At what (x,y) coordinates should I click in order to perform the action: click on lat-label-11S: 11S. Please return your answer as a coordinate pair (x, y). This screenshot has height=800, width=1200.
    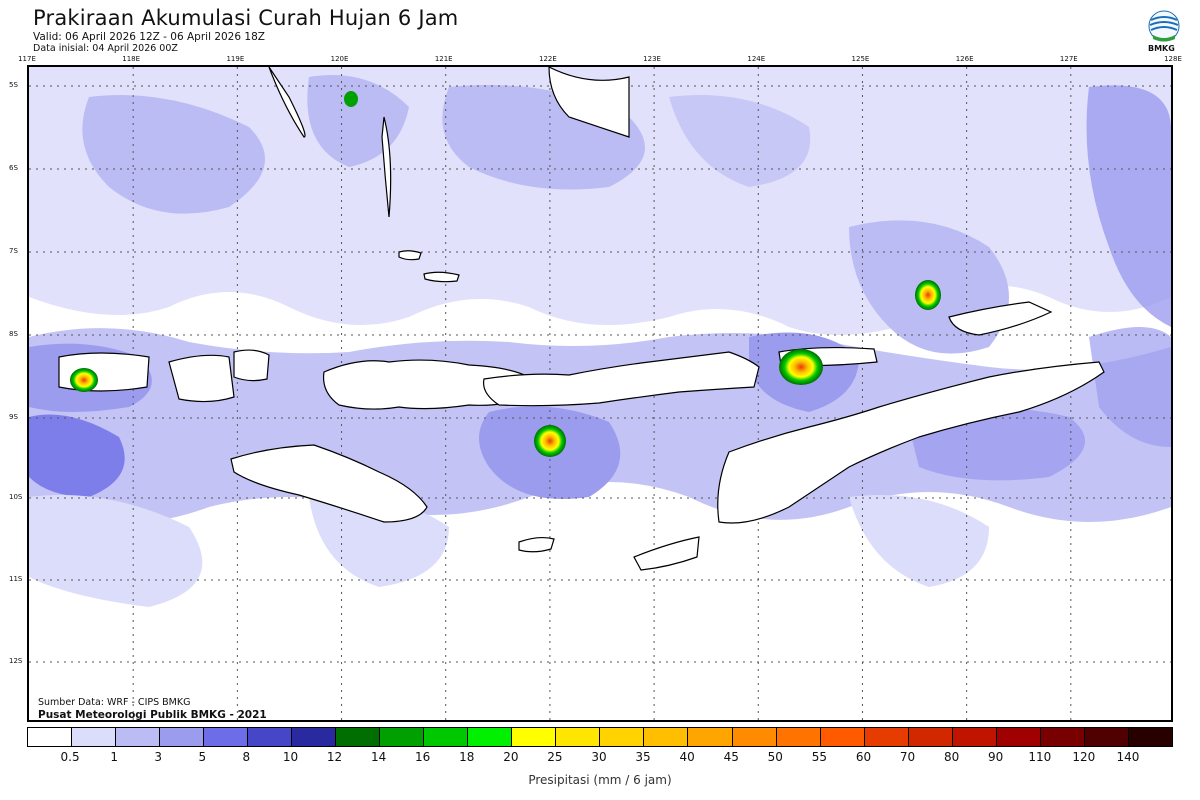
    Looking at the image, I should click on (16, 579).